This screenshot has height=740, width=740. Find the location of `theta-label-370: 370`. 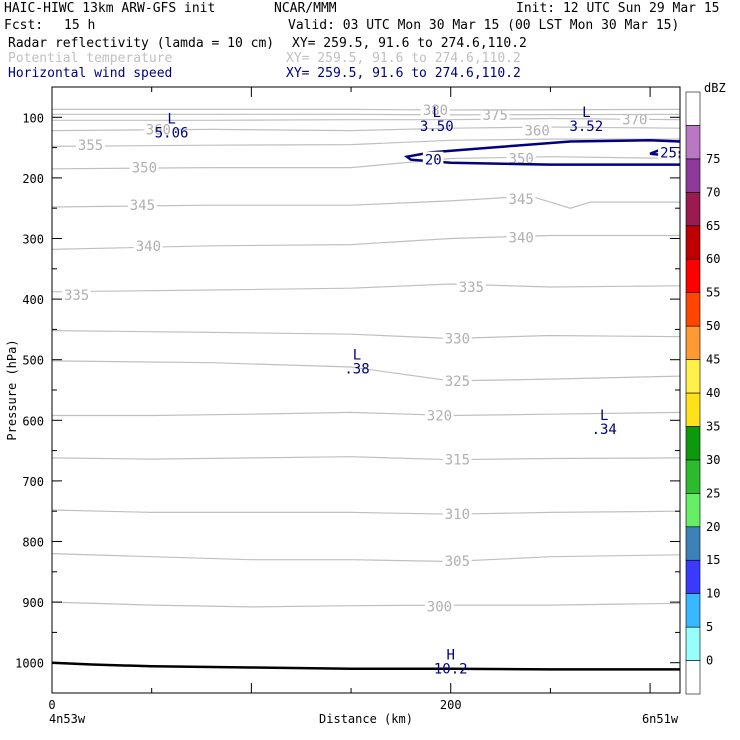

theta-label-370: 370 is located at coordinates (634, 121).